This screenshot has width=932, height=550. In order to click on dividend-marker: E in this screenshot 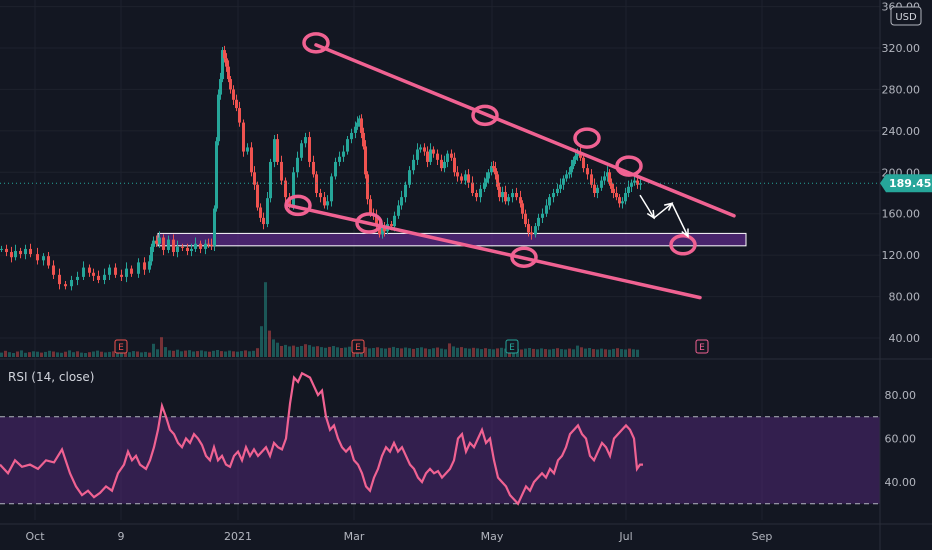, I will do `click(512, 346)`.